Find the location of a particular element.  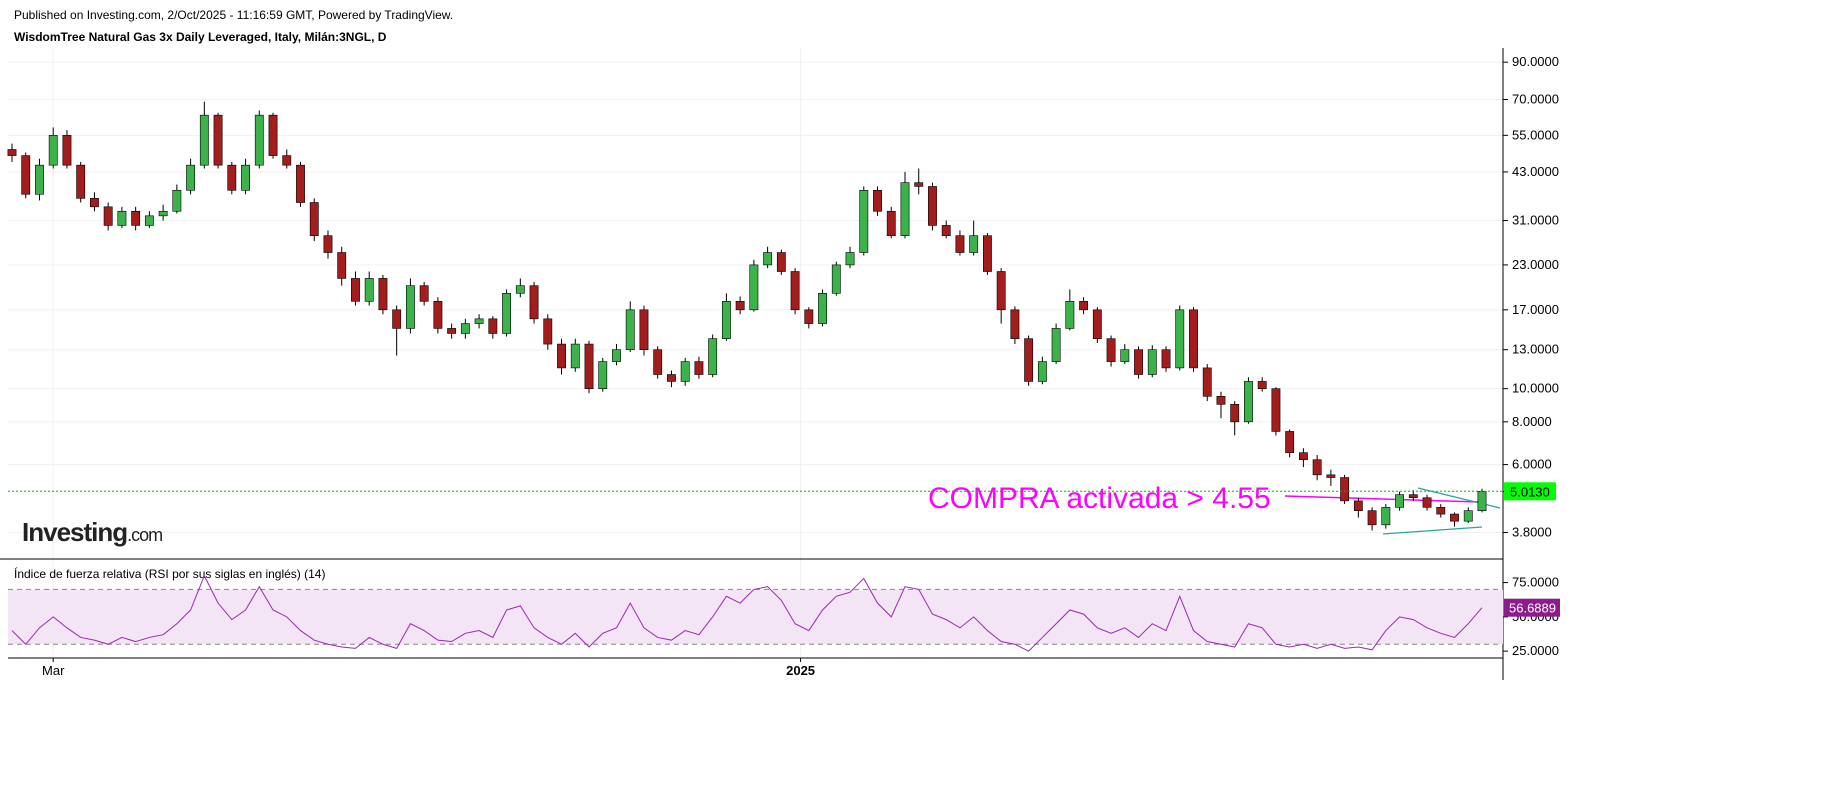

y-tick-label: 3.8000 is located at coordinates (1532, 531).